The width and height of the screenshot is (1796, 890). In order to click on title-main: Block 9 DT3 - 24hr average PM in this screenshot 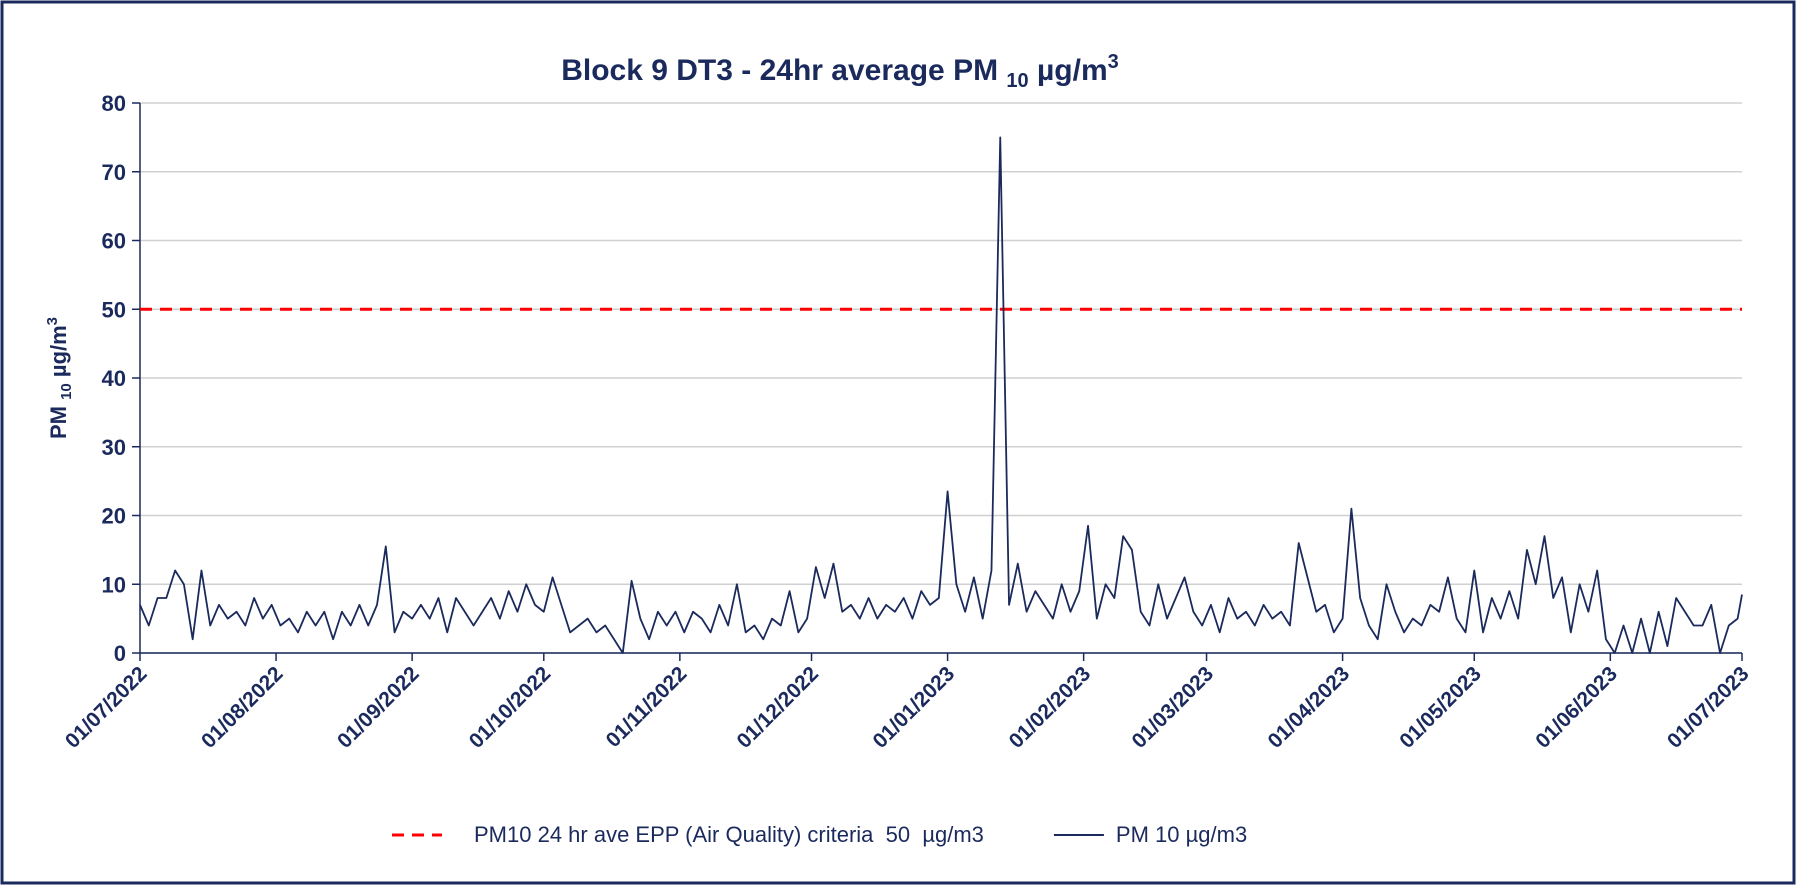, I will do `click(779, 70)`.